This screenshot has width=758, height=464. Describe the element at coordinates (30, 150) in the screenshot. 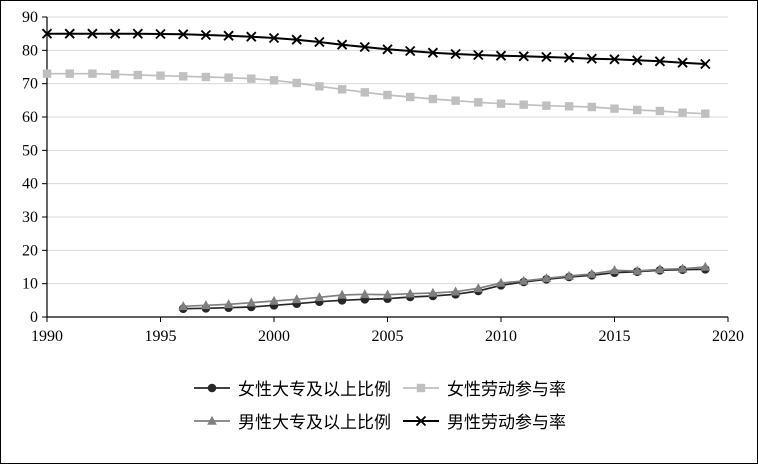

I see `svg-text: 50` at that location.